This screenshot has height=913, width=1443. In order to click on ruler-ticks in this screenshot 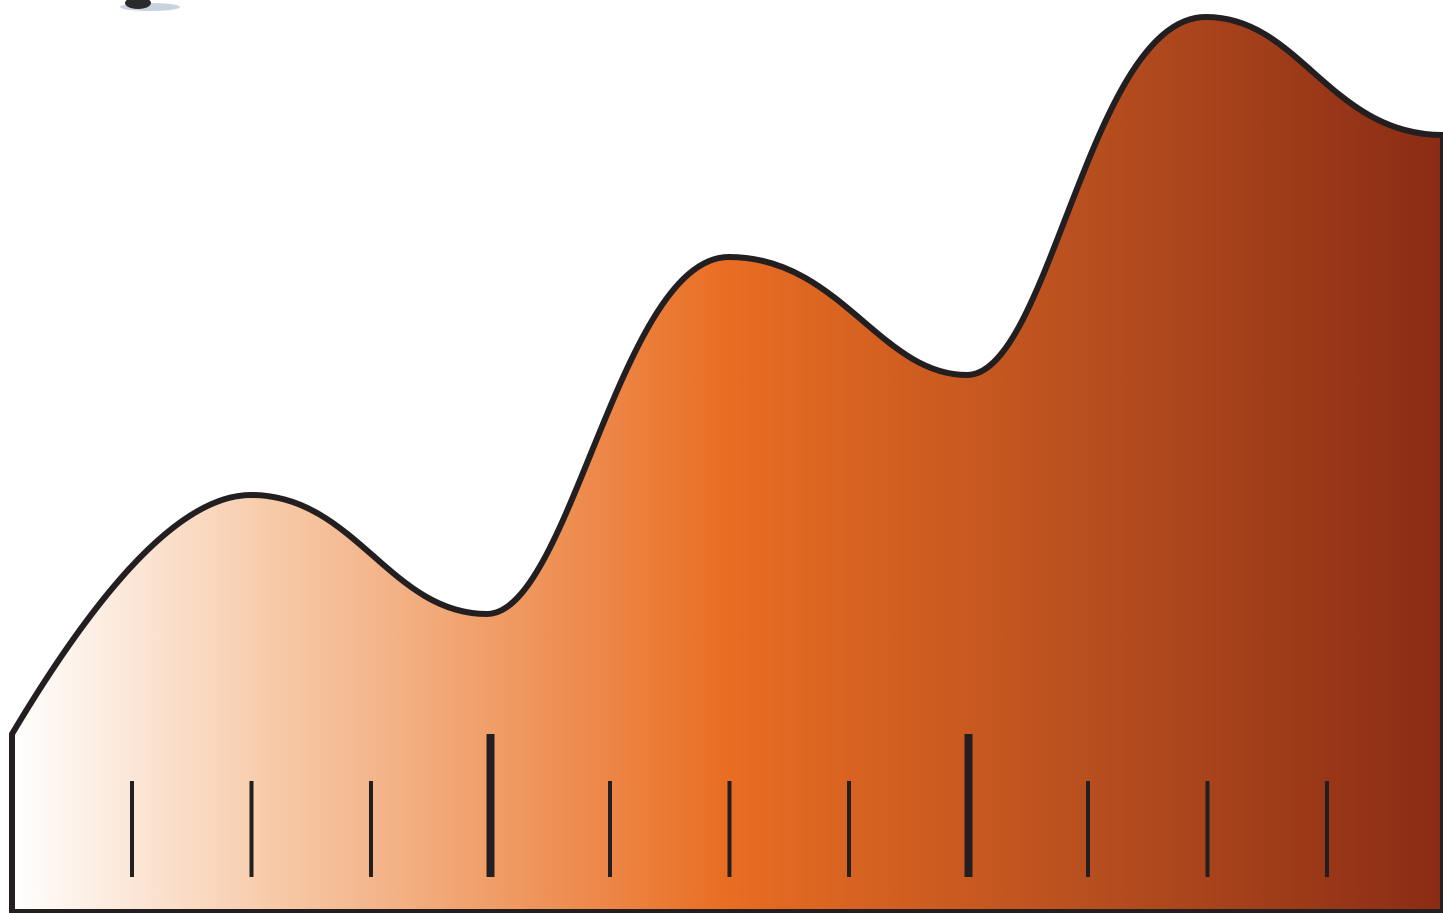, I will do `click(729, 805)`.